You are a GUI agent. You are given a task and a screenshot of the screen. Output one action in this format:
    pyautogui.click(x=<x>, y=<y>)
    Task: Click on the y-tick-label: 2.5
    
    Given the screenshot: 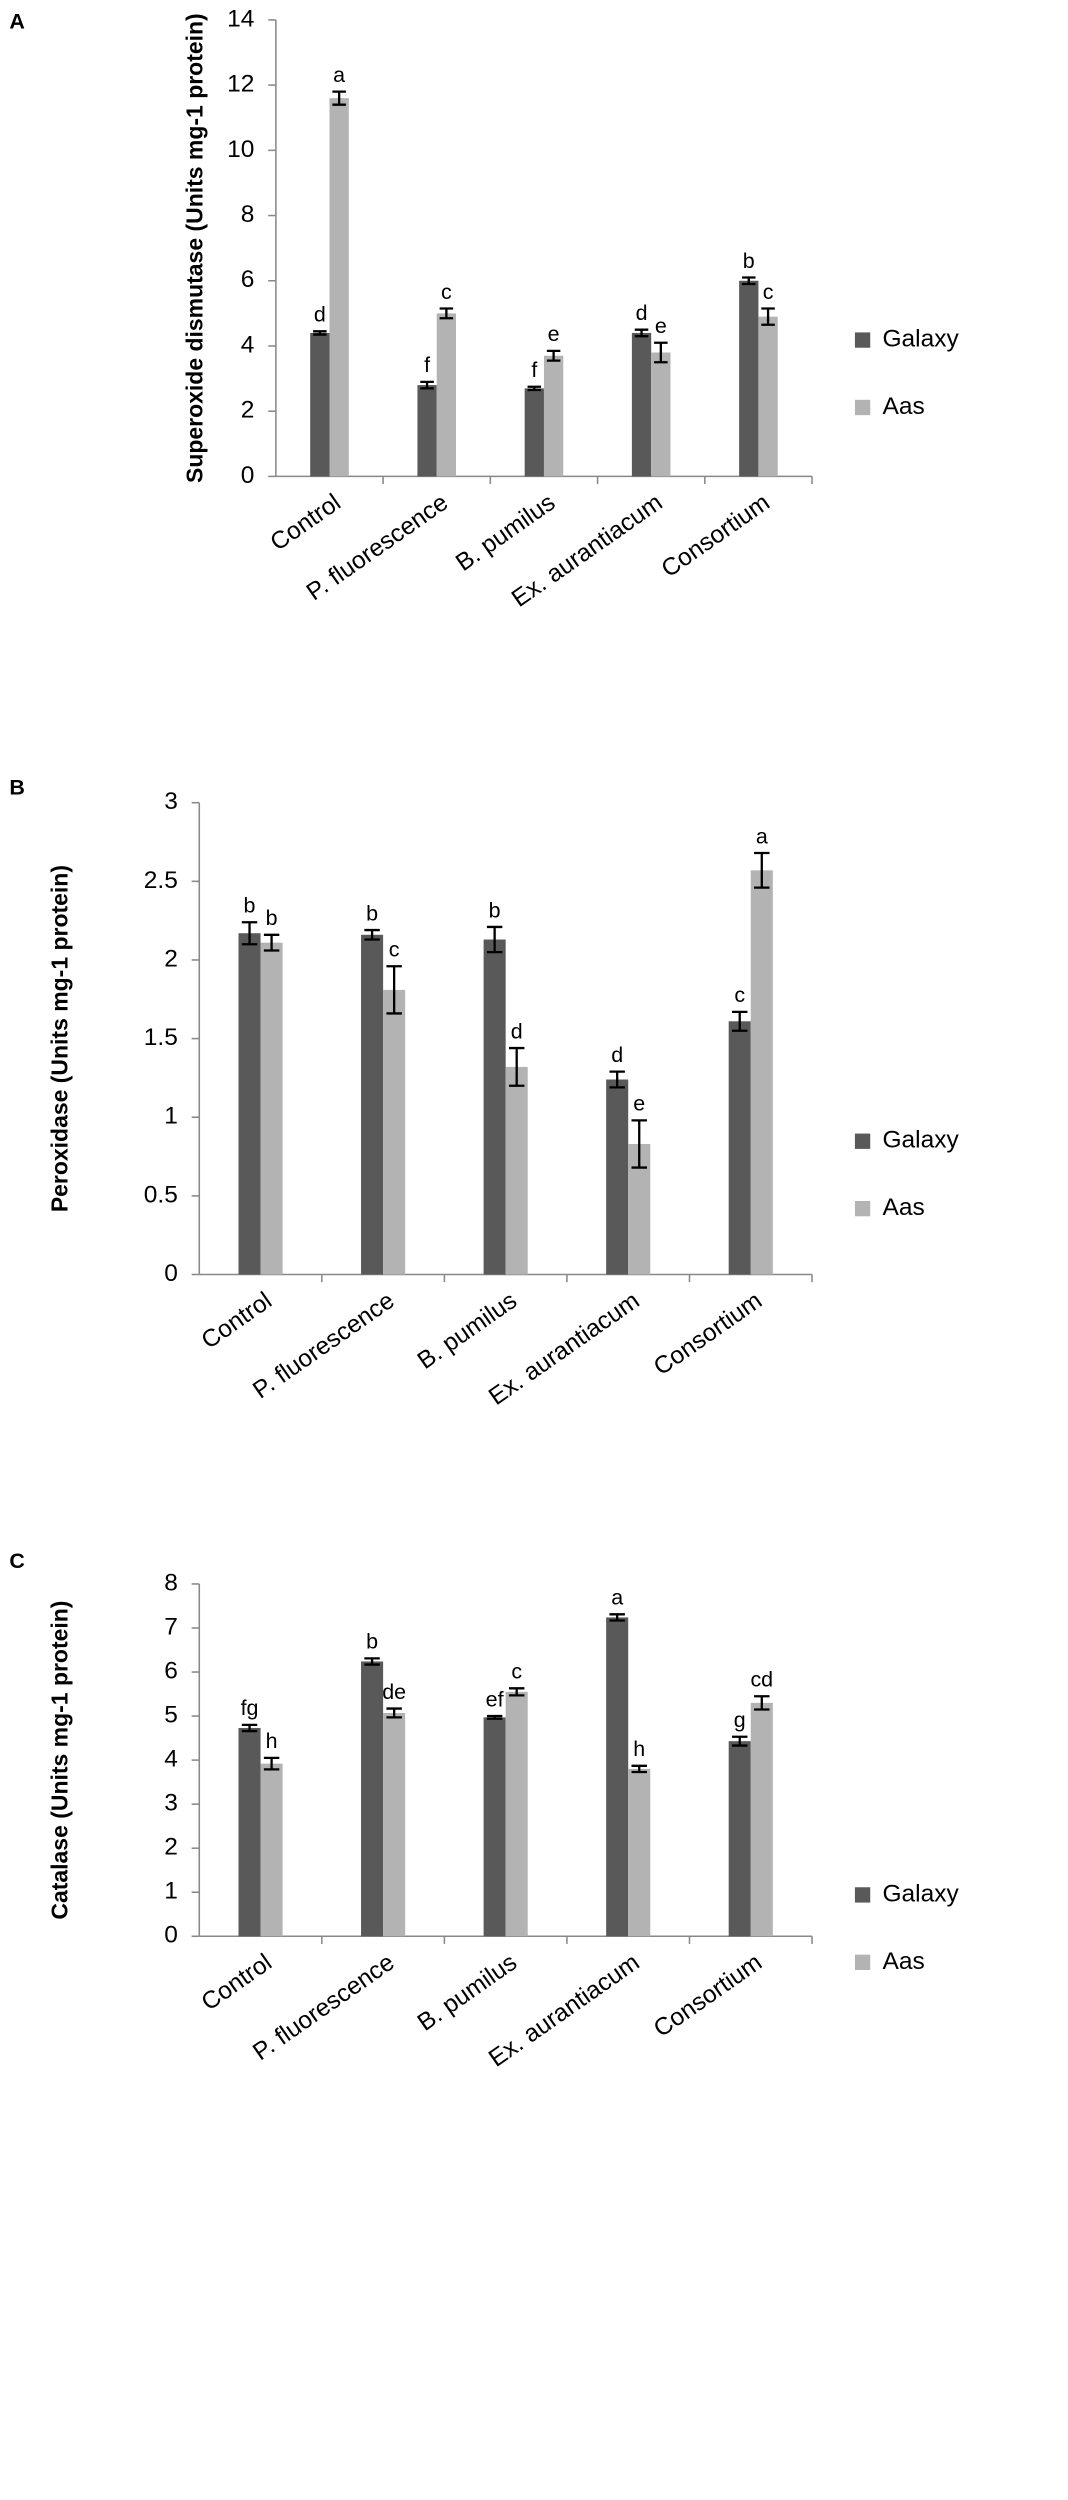 What is the action you would take?
    pyautogui.click(x=161, y=880)
    